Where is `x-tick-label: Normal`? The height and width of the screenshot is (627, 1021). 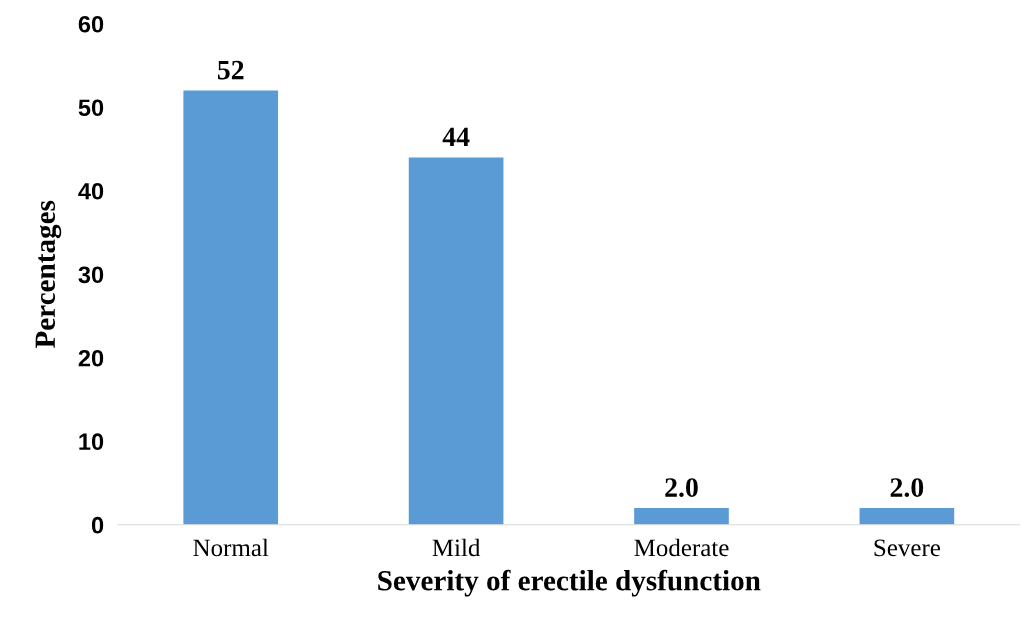 x-tick-label: Normal is located at coordinates (231, 547).